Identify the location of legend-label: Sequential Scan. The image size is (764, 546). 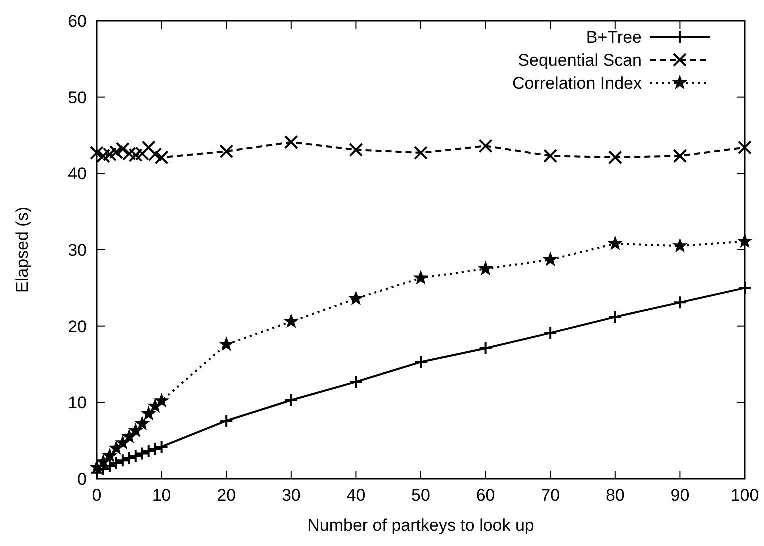
(580, 60).